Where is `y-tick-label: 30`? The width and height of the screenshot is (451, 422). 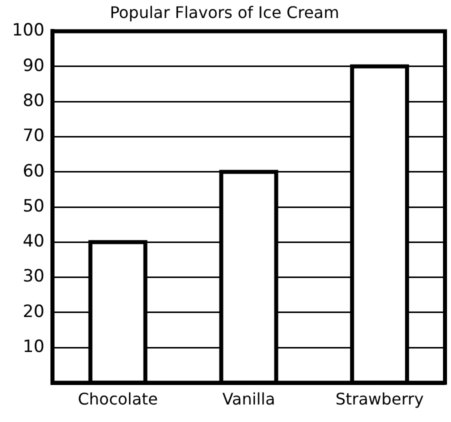 y-tick-label: 30 is located at coordinates (33, 276).